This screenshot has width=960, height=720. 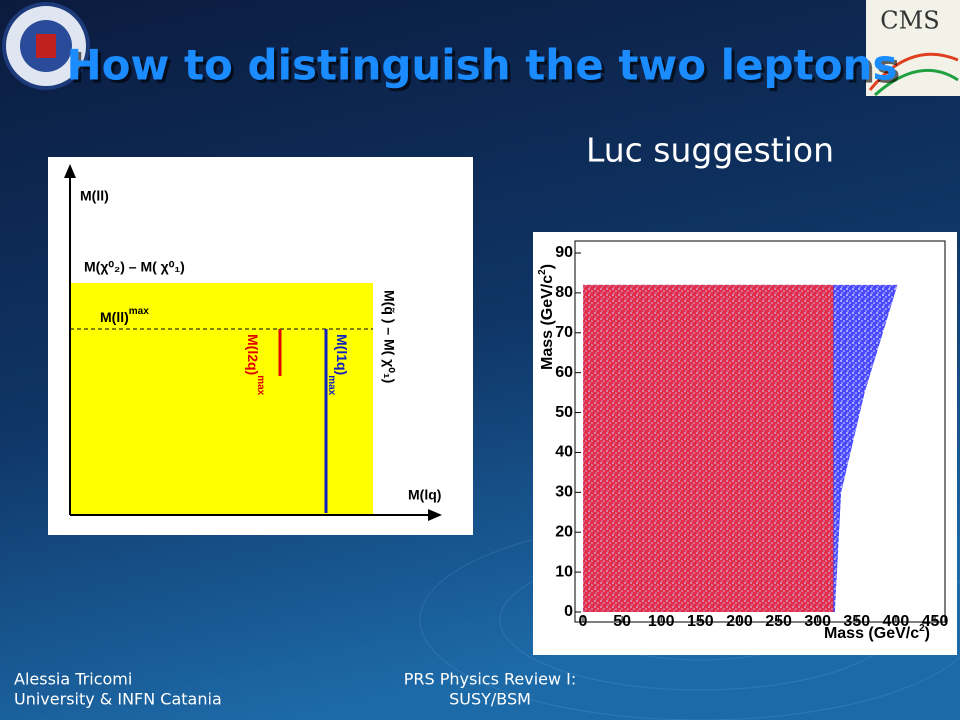 I want to click on y-tick-label: 90, so click(x=564, y=252).